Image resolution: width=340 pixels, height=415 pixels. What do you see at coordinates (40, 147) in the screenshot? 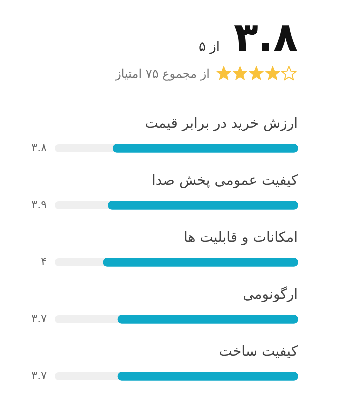
I see `data-label: ۳.۸` at bounding box center [40, 147].